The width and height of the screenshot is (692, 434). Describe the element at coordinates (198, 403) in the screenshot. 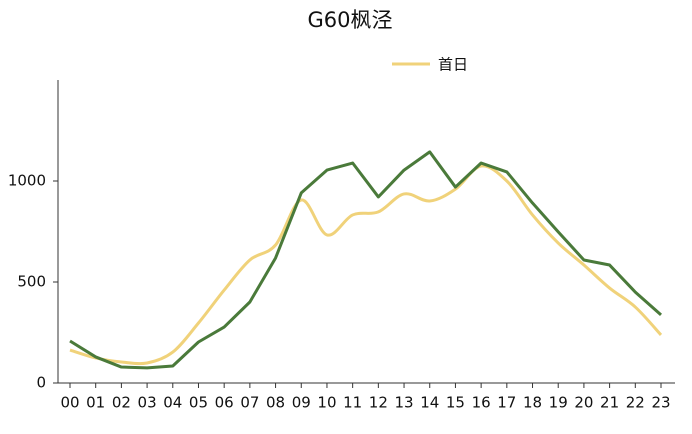

I see `x-tick-label: 05` at that location.